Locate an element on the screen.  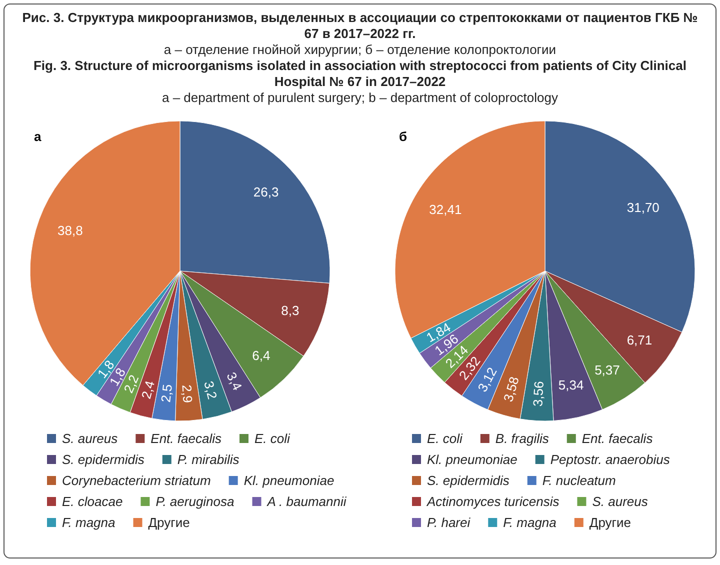
text: б is located at coordinates (403, 136).